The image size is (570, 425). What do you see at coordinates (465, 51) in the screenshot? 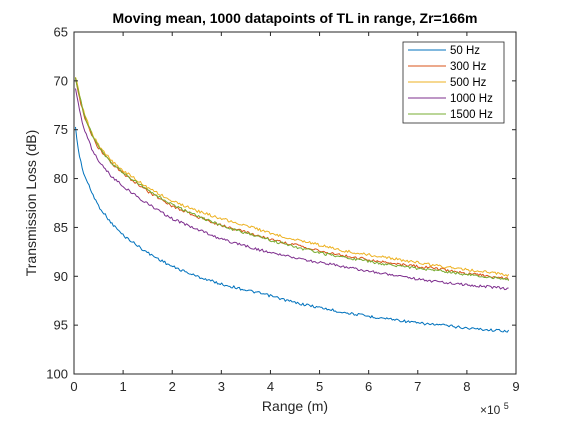
I see `legend-label: 50 Hz` at bounding box center [465, 51].